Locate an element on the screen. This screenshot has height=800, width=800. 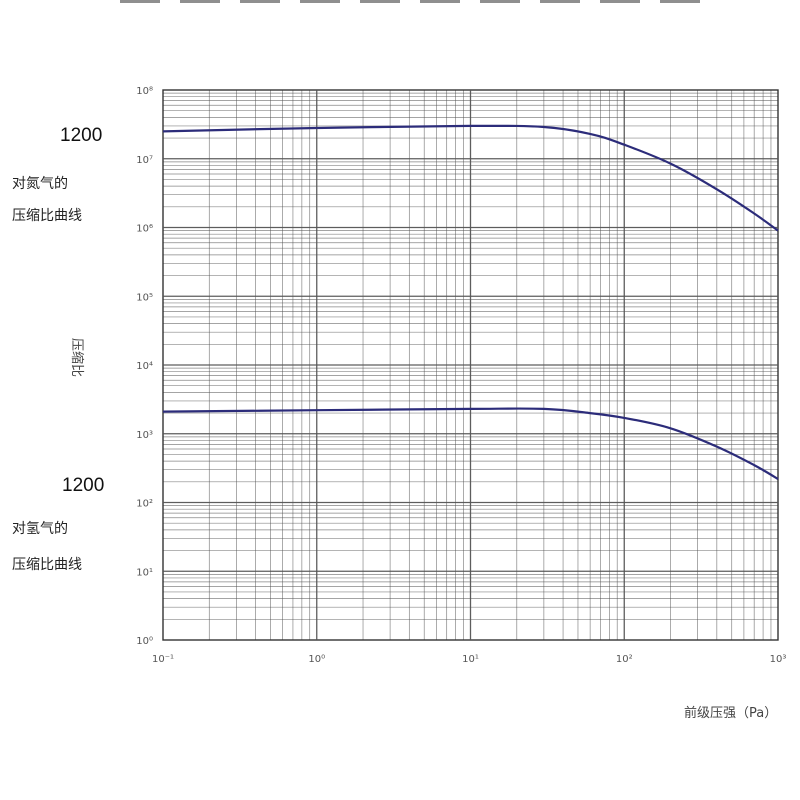
lower-curve-desc-line2: 压缩比曲线 is located at coordinates (47, 565).